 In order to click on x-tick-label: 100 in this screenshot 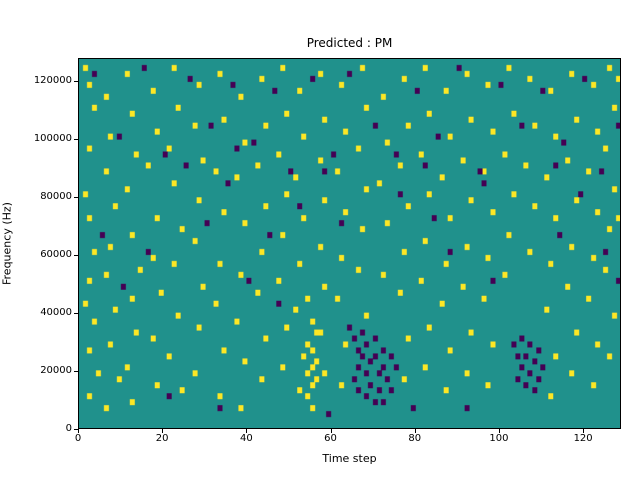, I will do `click(499, 438)`.